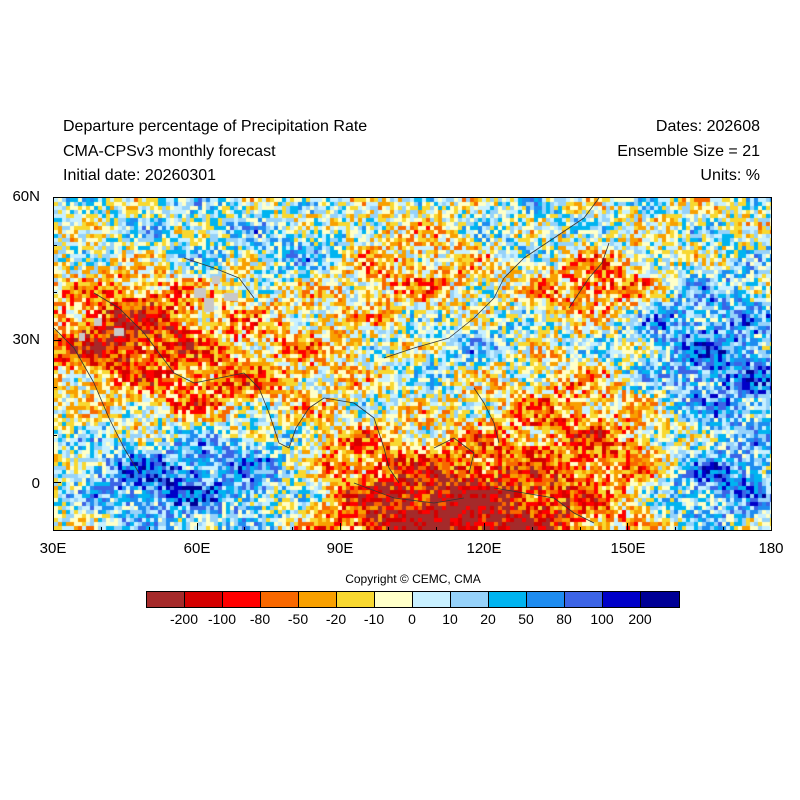 Image resolution: width=800 pixels, height=800 pixels. Describe the element at coordinates (544, 505) in the screenshot. I see `coastline-new-guinea` at that location.